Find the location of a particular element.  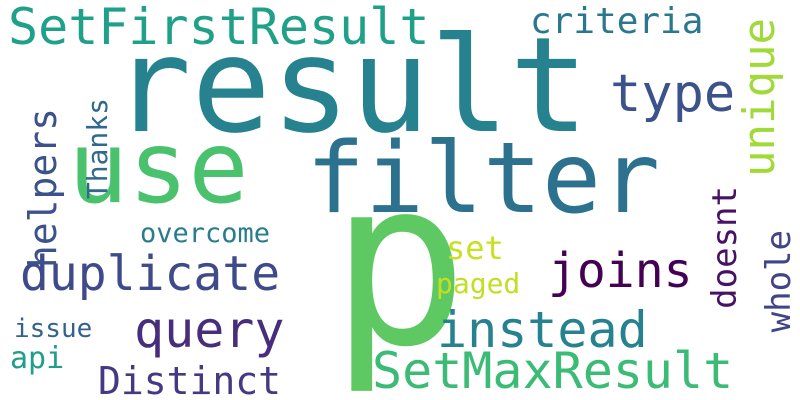

word-filter: filter is located at coordinates (483, 179).